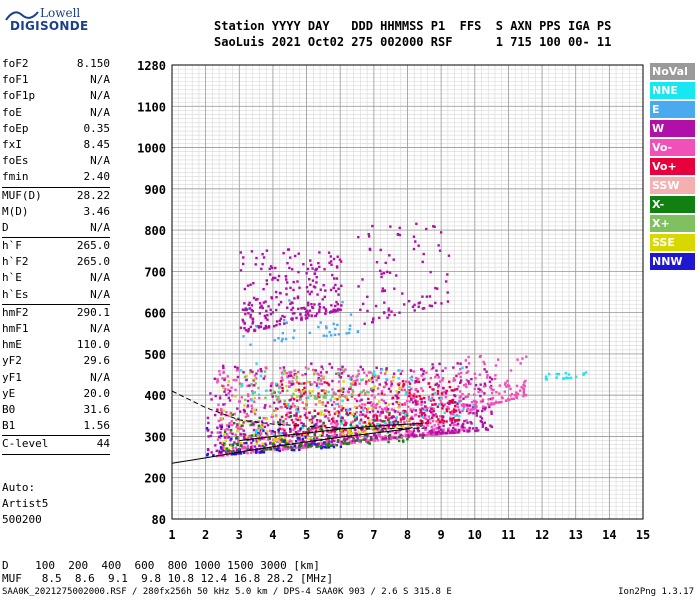  I want to click on legend-item: NNE, so click(672, 90).